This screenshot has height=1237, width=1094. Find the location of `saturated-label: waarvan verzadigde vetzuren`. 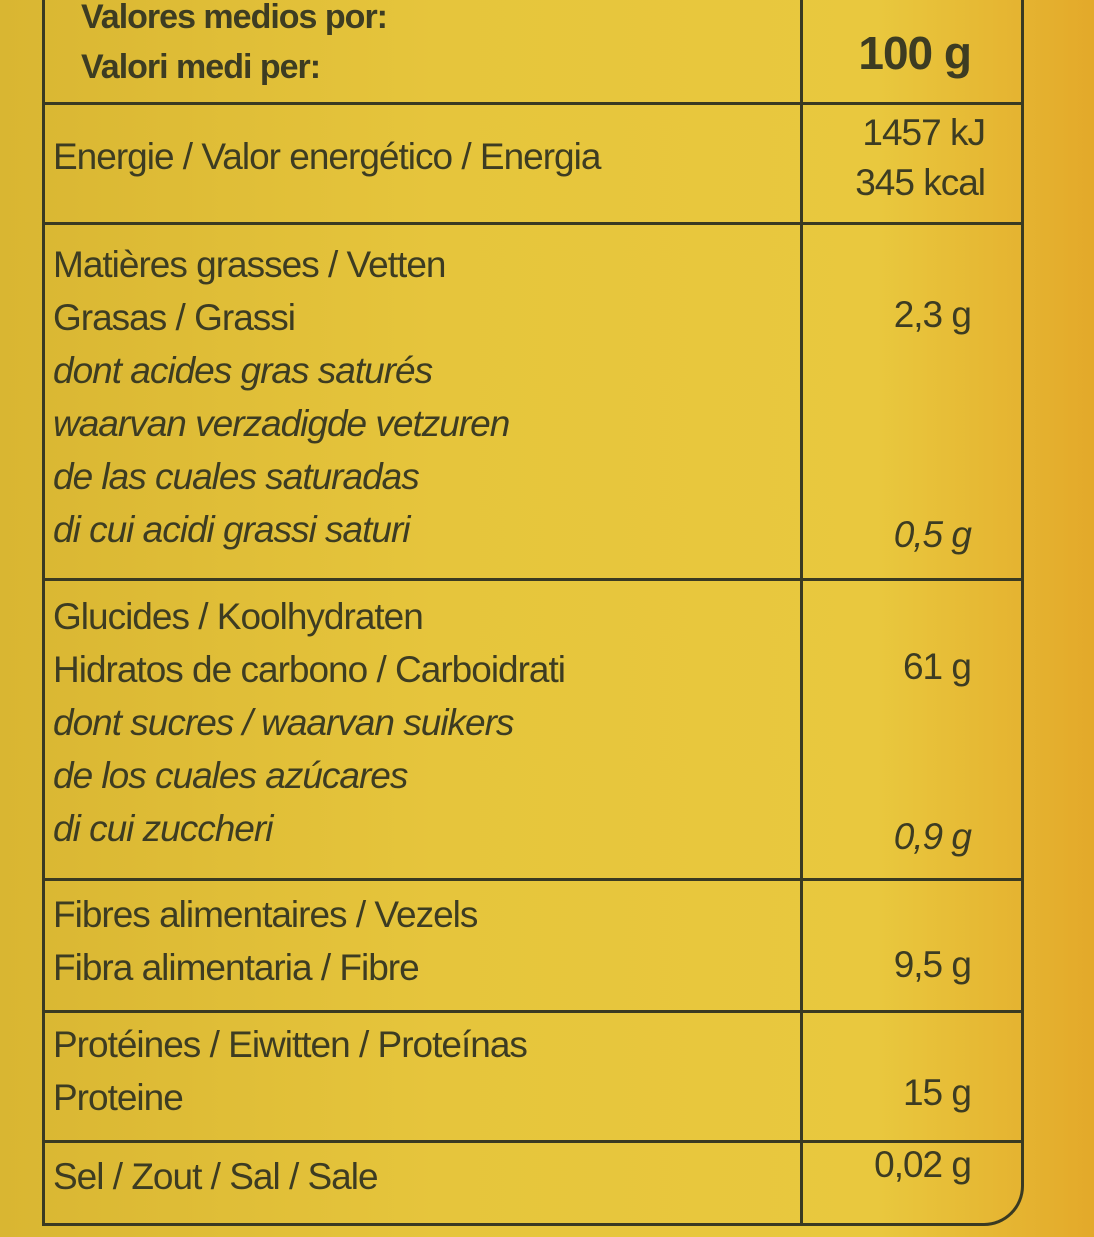

saturated-label: waarvan verzadigde vetzuren is located at coordinates (281, 423).